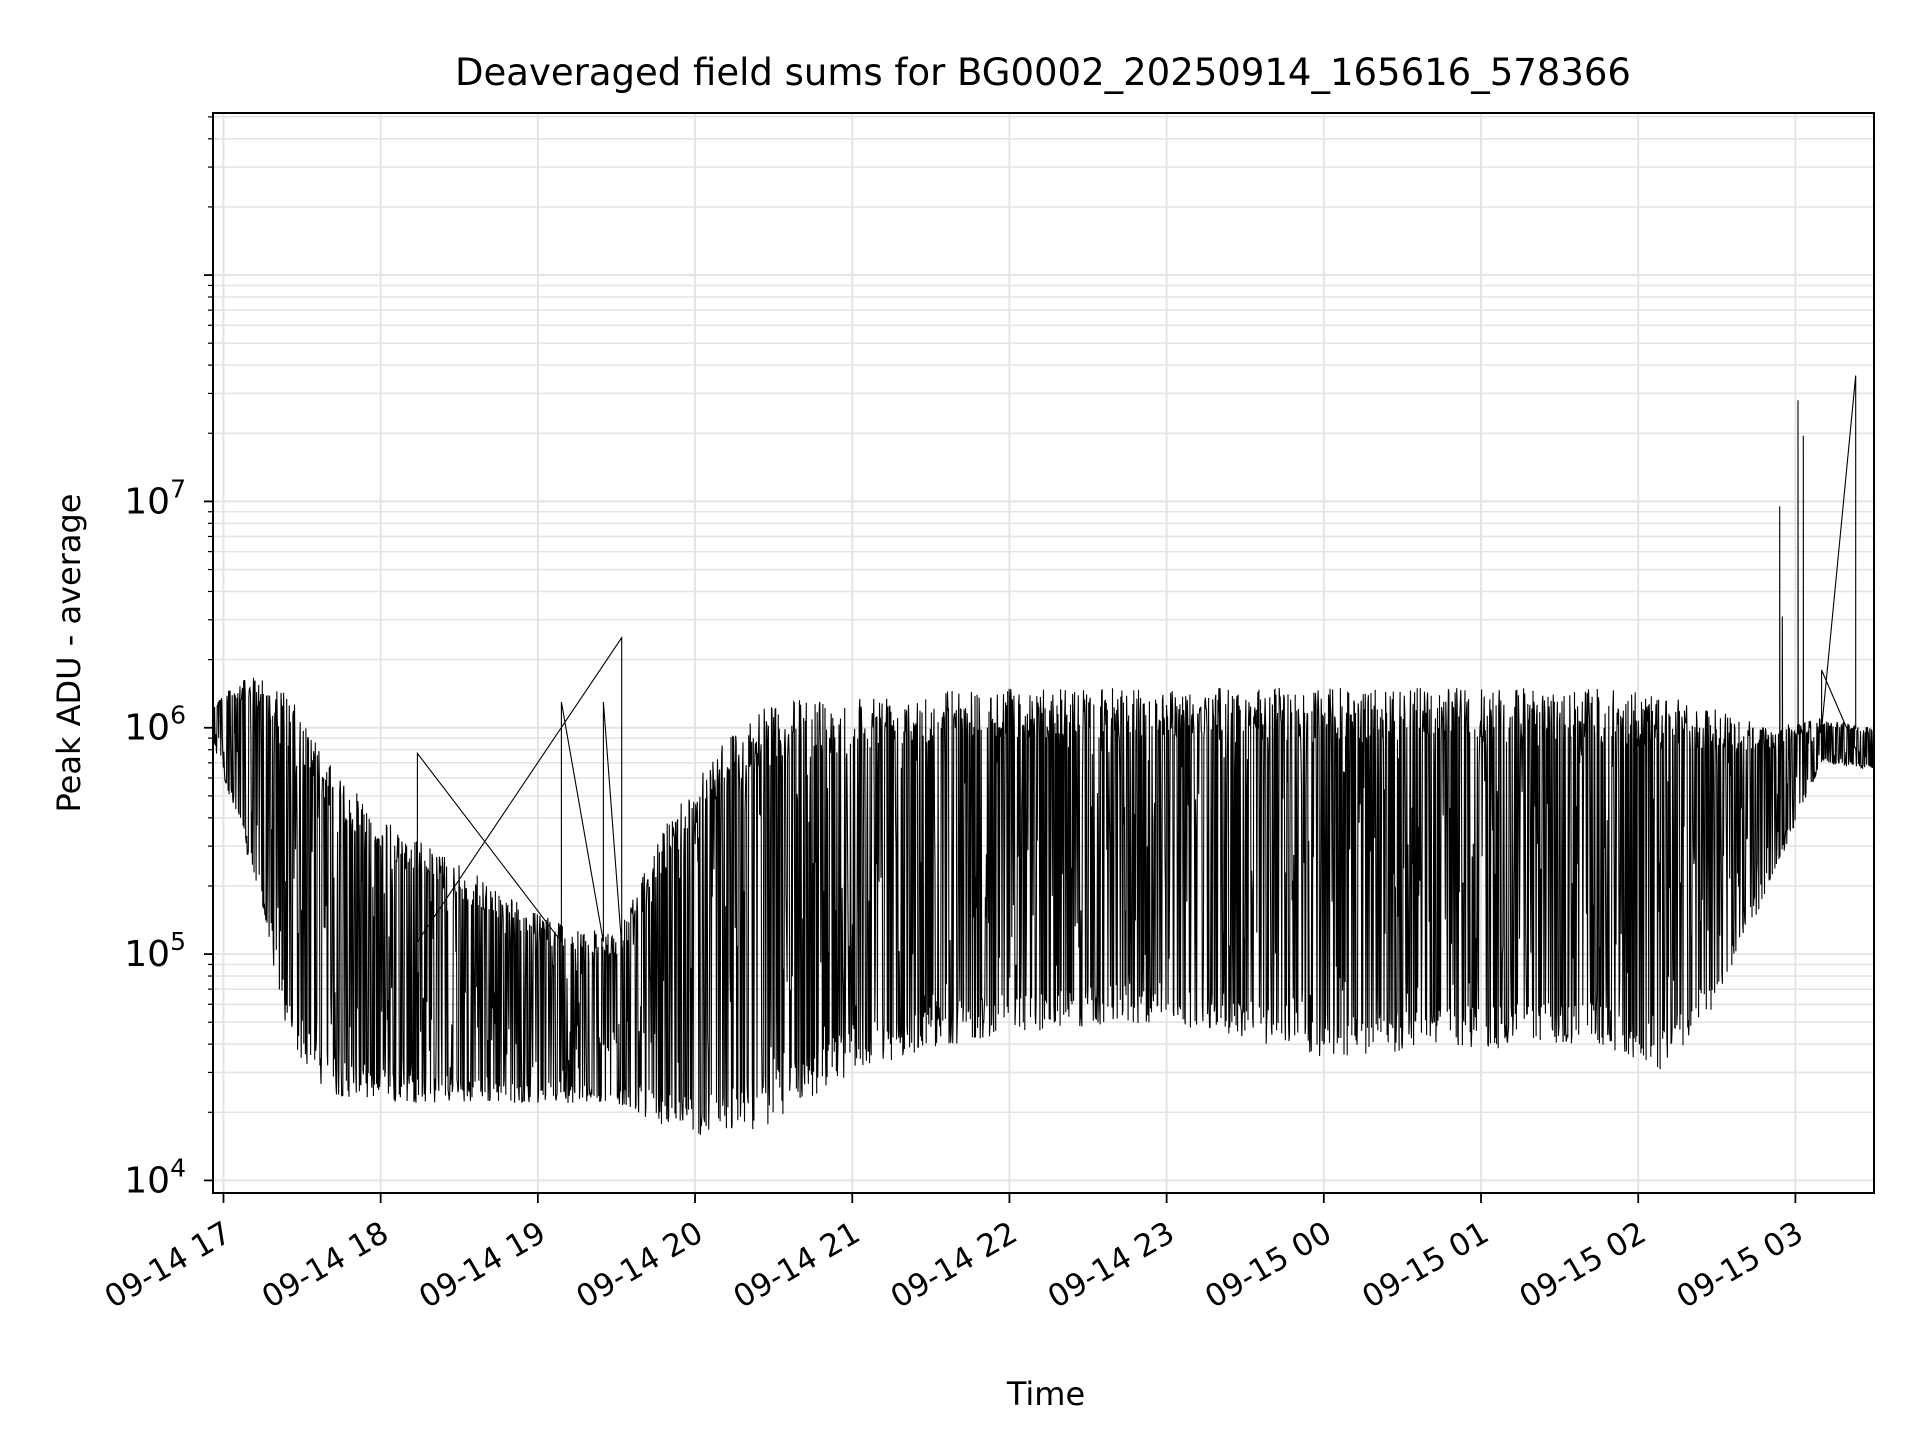 This screenshot has width=1920, height=1440. Describe the element at coordinates (168, 658) in the screenshot. I see `y-axis-ticks: 10⁴ 10⁵ 10⁶ 10⁷` at that location.